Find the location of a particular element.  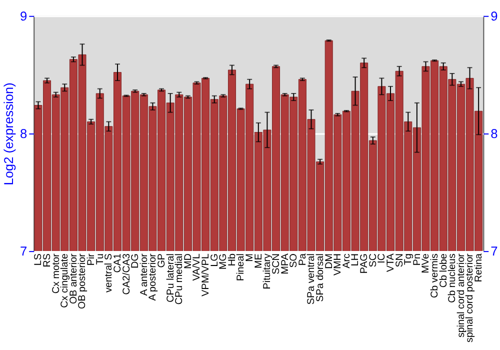

x-tick-label: VPM/VPL is located at coordinates (206, 274).